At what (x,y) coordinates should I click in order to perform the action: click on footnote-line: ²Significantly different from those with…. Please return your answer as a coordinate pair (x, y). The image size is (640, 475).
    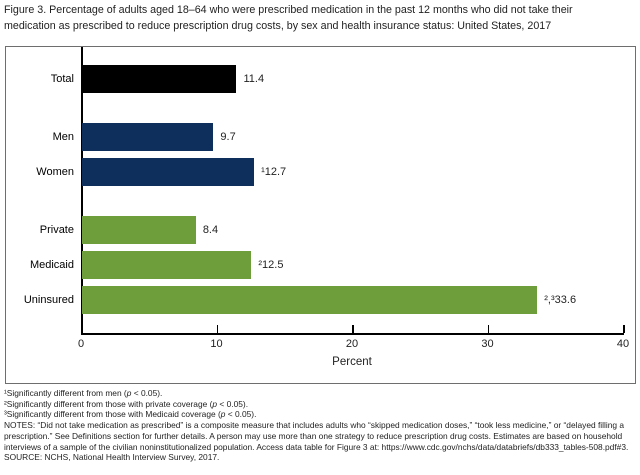
    Looking at the image, I should click on (126, 403).